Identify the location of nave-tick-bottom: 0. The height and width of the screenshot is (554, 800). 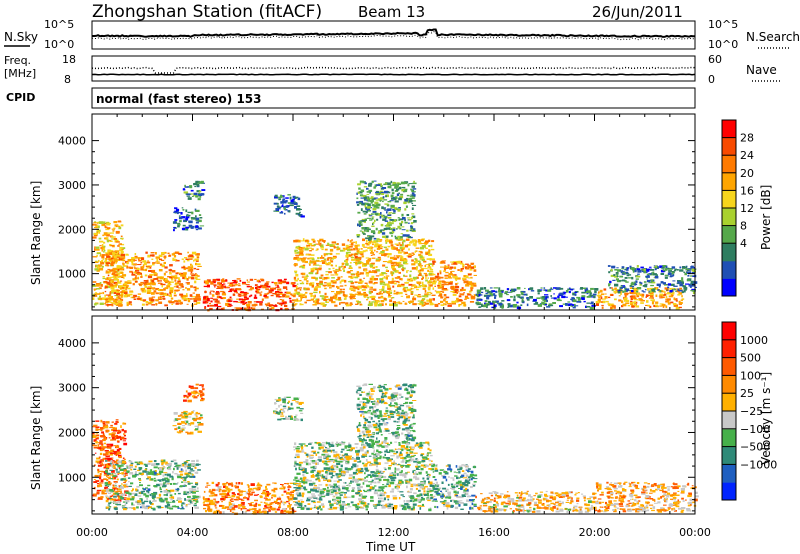
(711, 79).